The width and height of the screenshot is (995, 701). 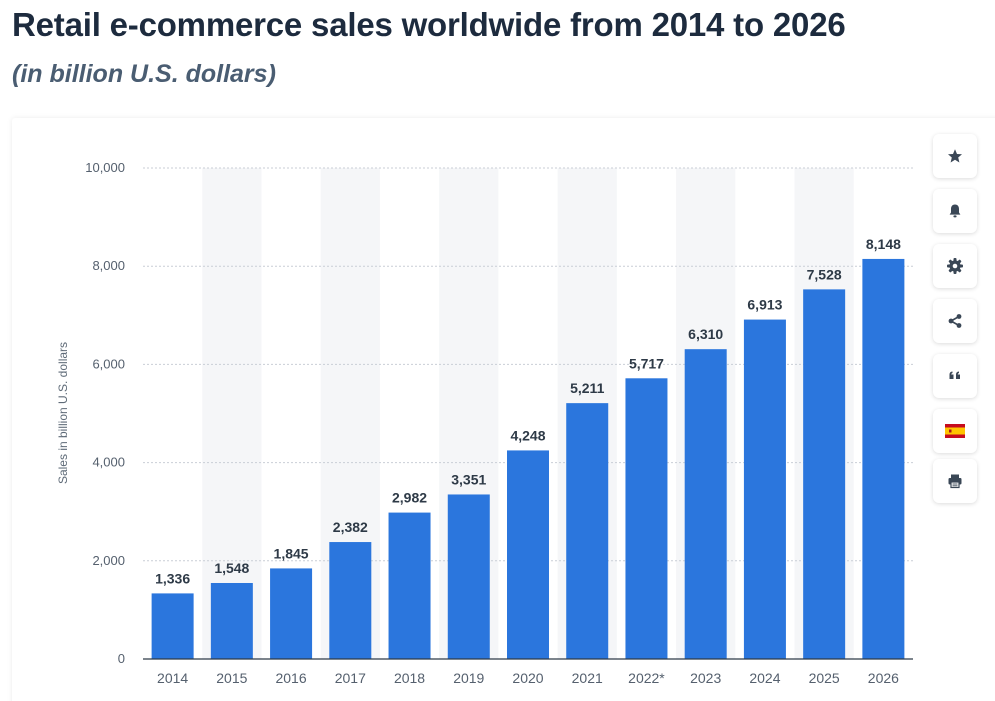 What do you see at coordinates (231, 568) in the screenshot?
I see `data-label: 1,548` at bounding box center [231, 568].